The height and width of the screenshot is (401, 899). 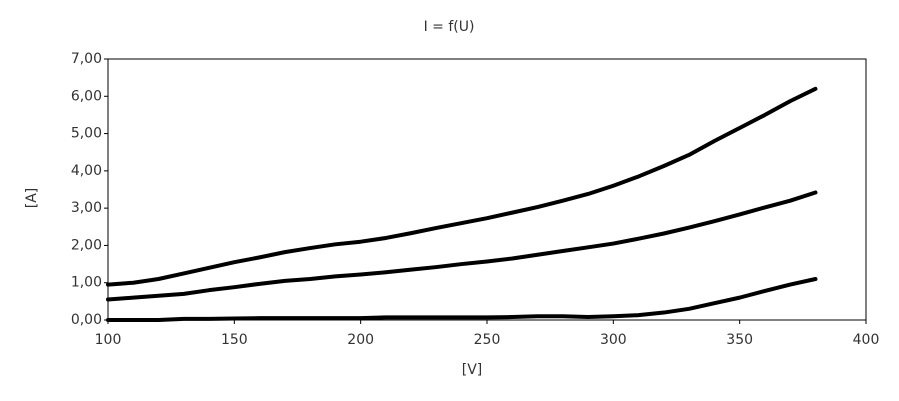 What do you see at coordinates (86, 96) in the screenshot?
I see `y-tick-label: 6,00` at bounding box center [86, 96].